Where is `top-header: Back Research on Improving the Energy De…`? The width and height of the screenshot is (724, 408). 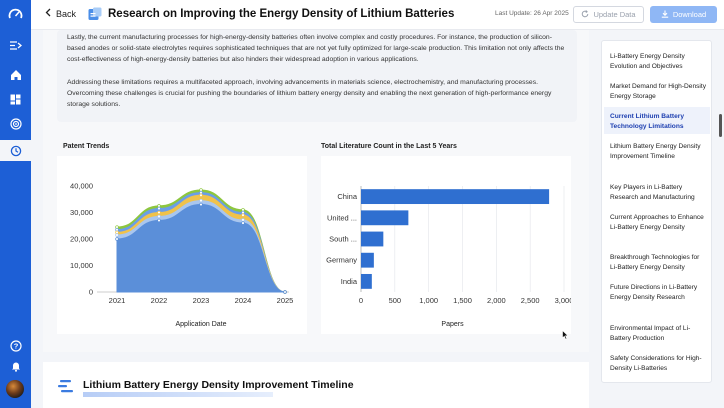
top-header: Back Research on Improving the Energy De… is located at coordinates (377, 15).